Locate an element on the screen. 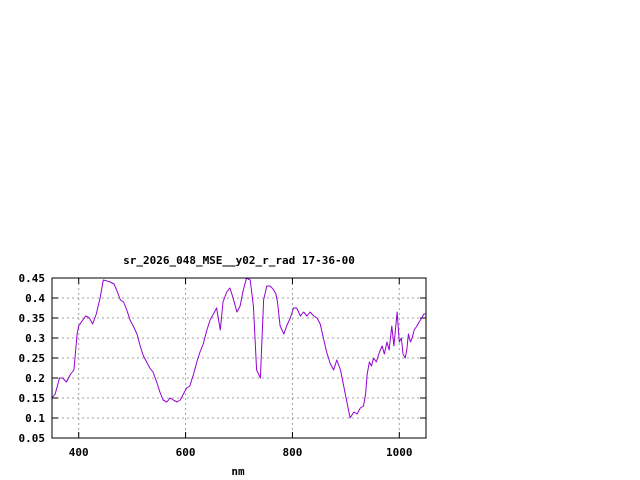 The image size is (640, 480). y-tick-label: 0.3 is located at coordinates (35, 338).